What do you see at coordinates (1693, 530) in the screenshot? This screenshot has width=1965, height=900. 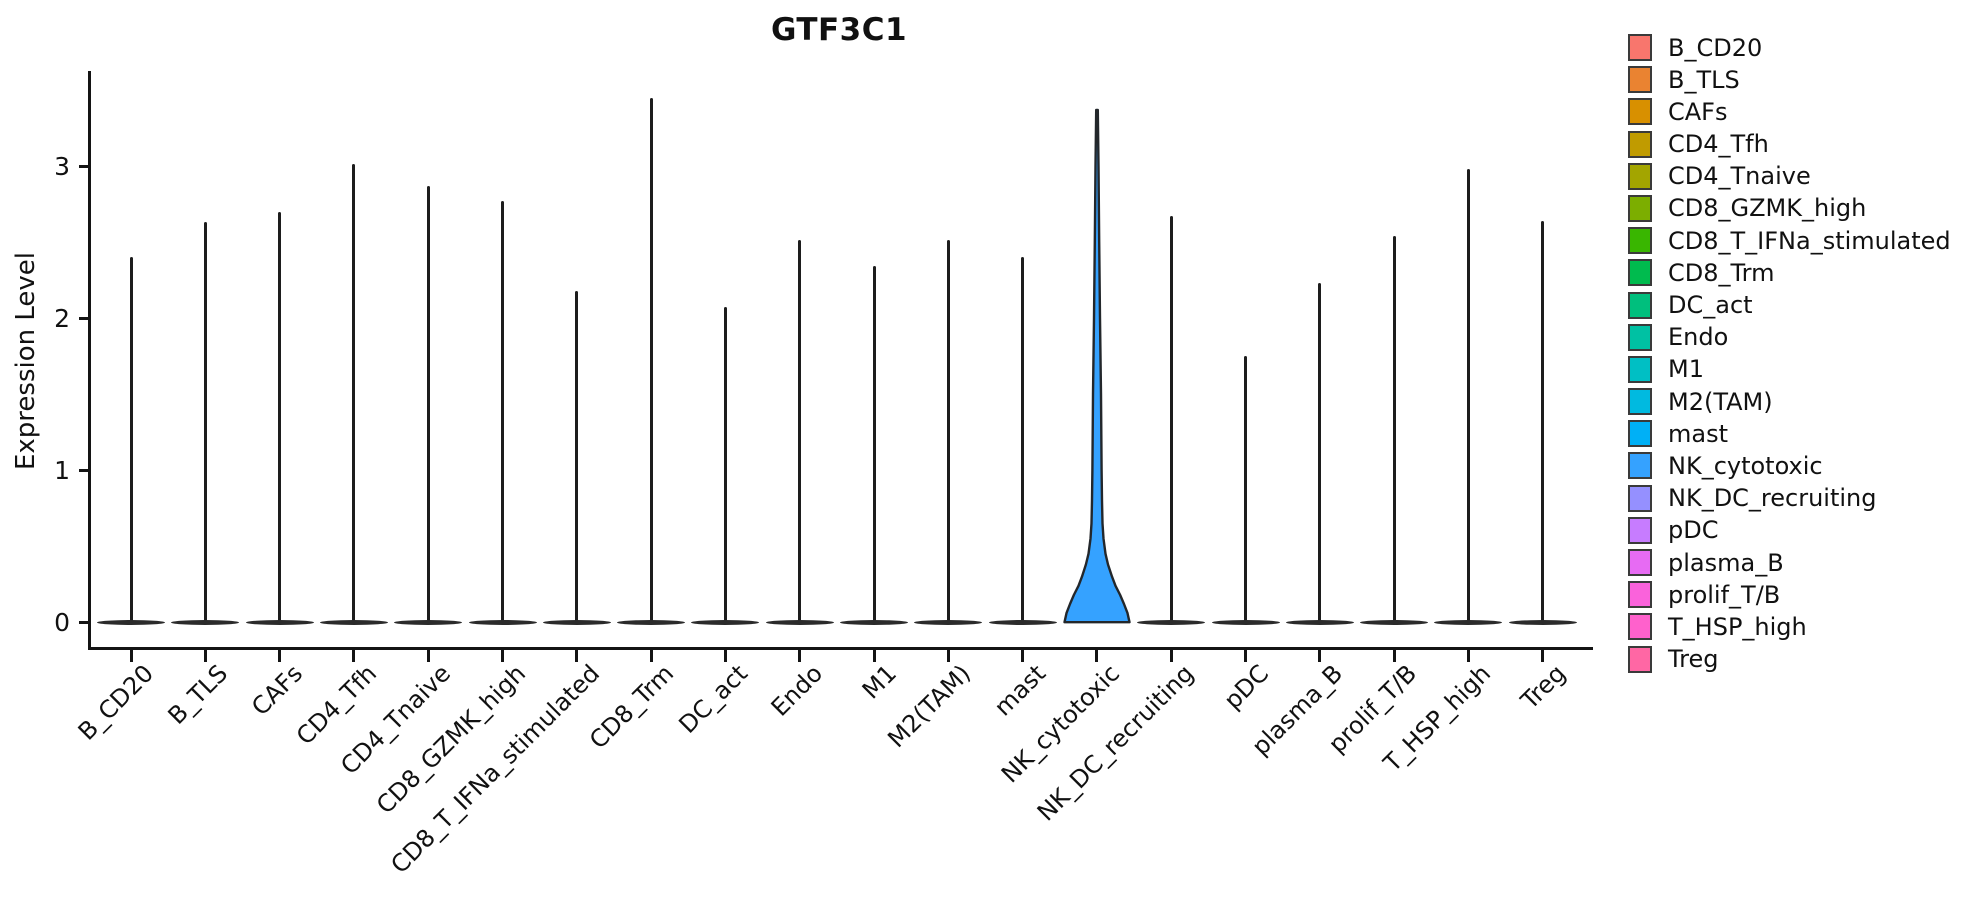 I see `legend-label: pDC` at bounding box center [1693, 530].